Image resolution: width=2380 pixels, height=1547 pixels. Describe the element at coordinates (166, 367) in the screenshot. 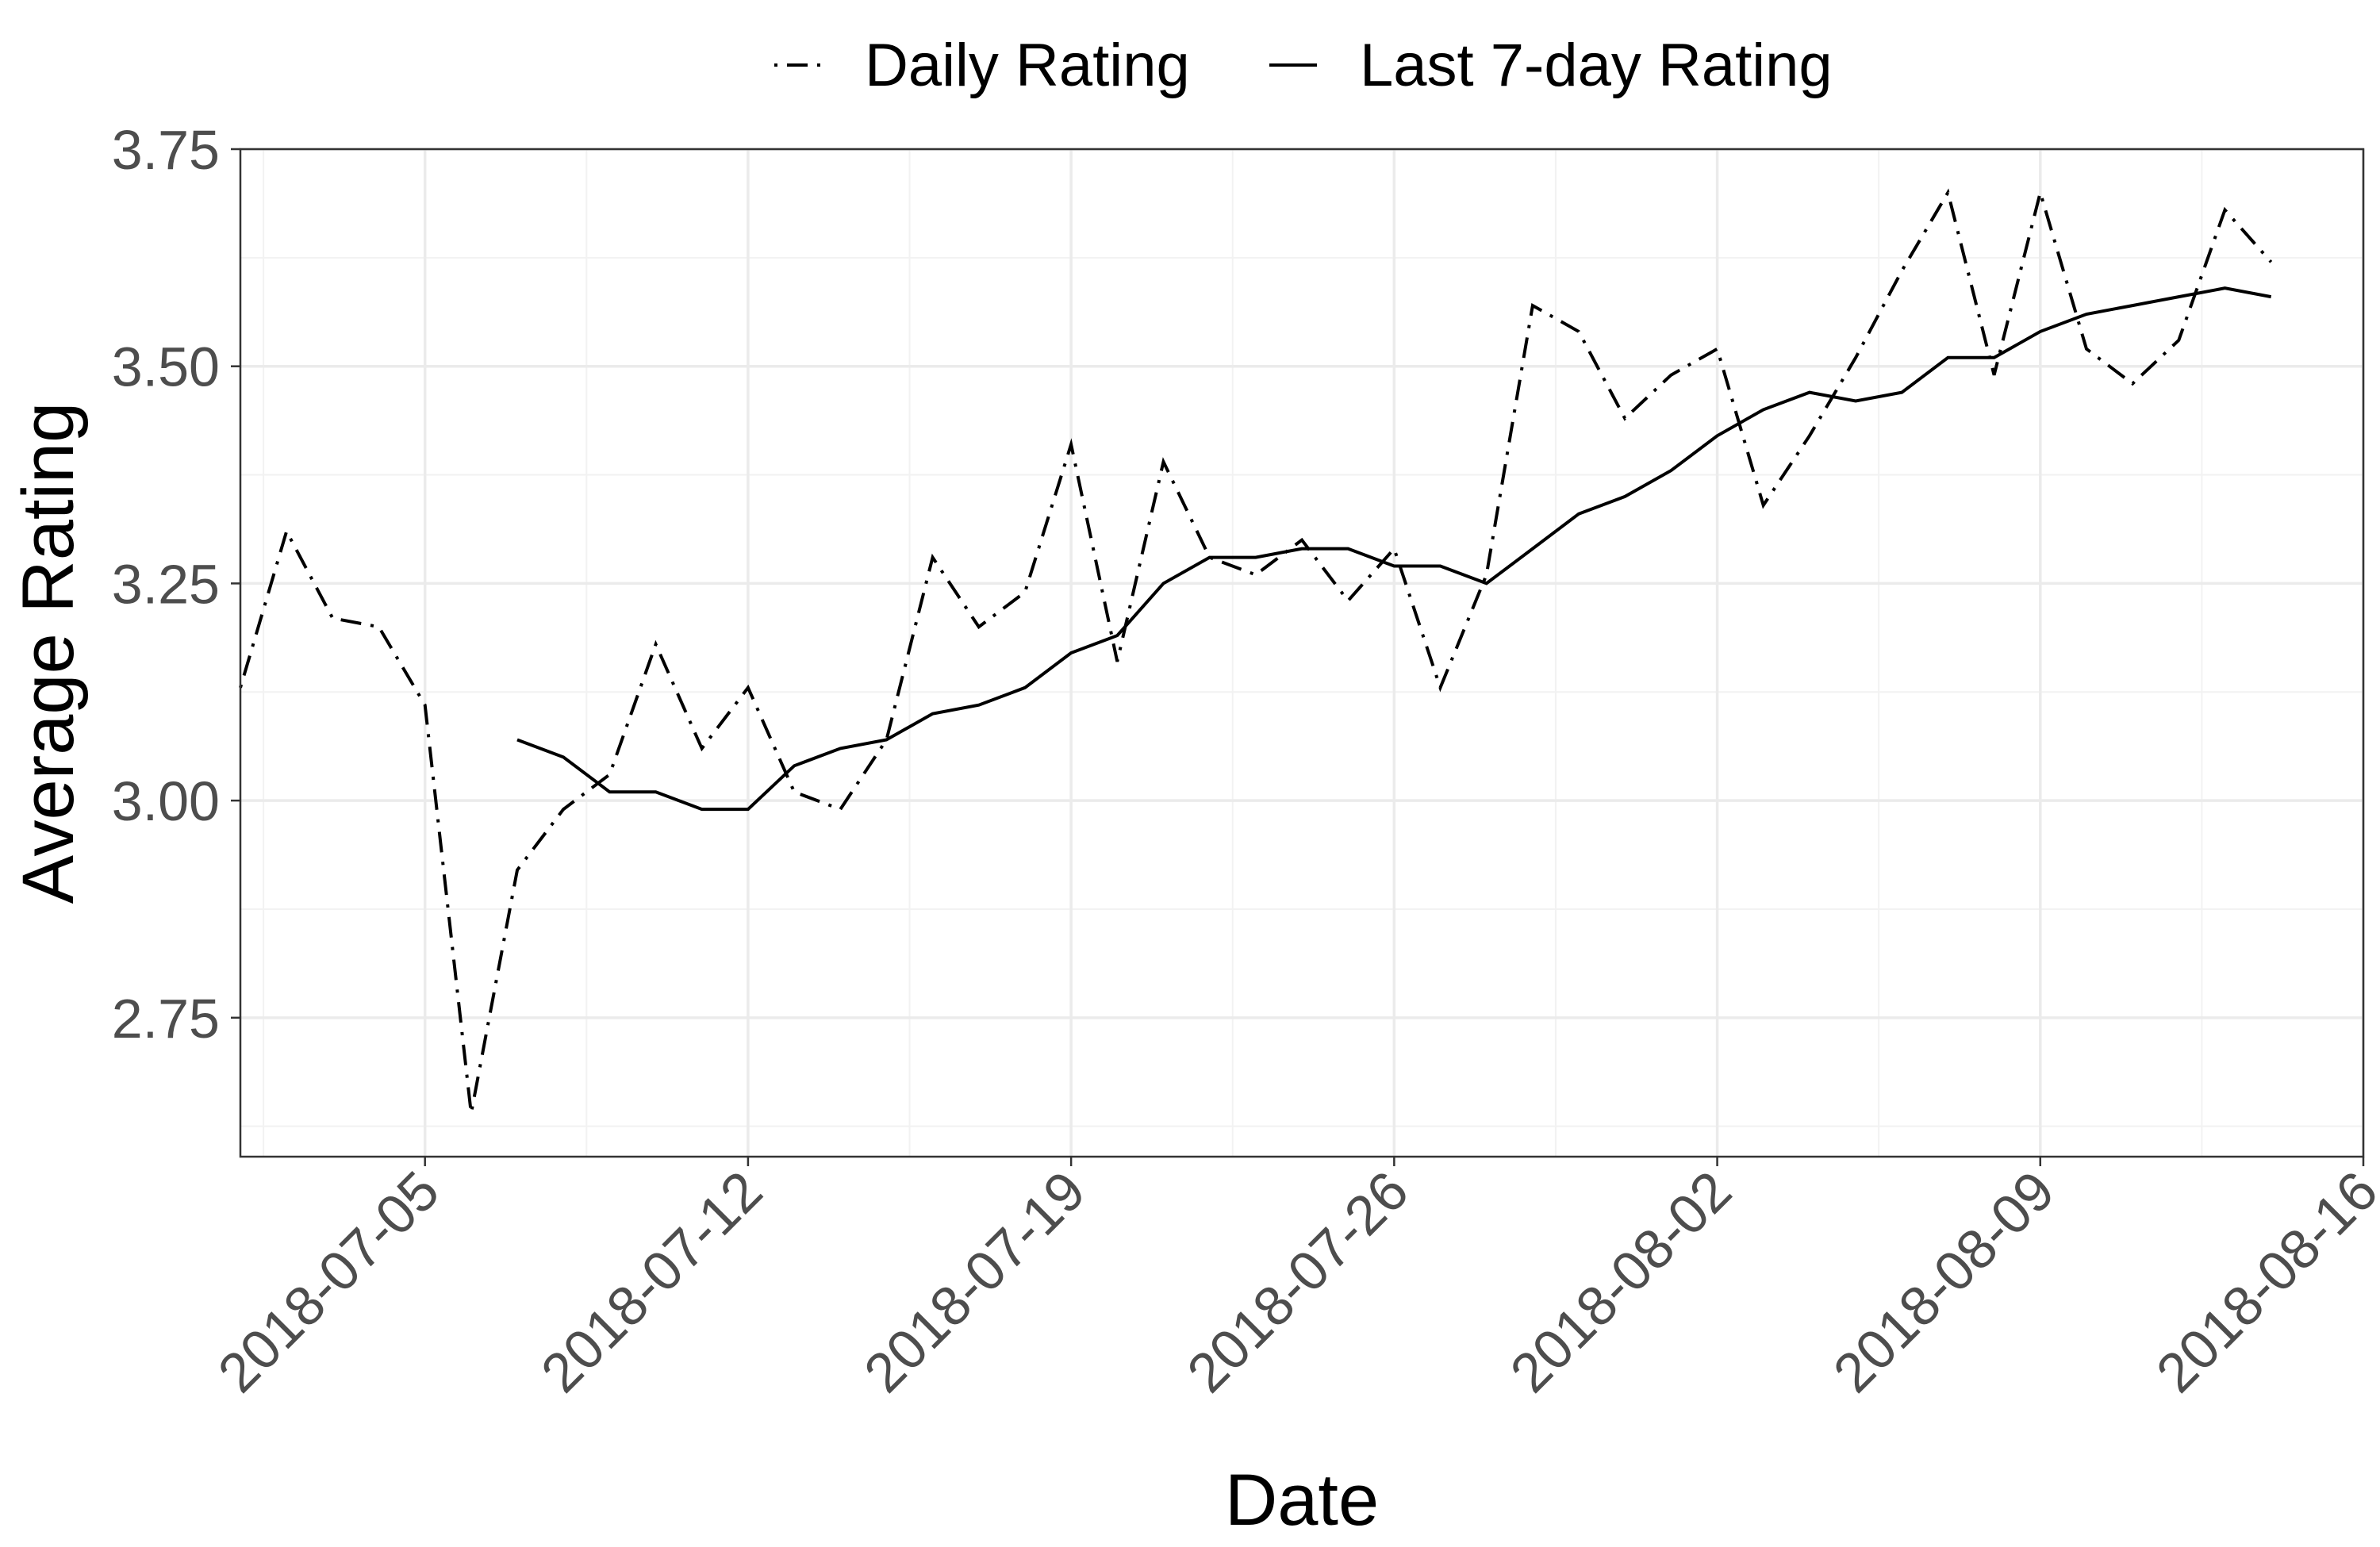

I see `y-tick-label: 3.50` at that location.